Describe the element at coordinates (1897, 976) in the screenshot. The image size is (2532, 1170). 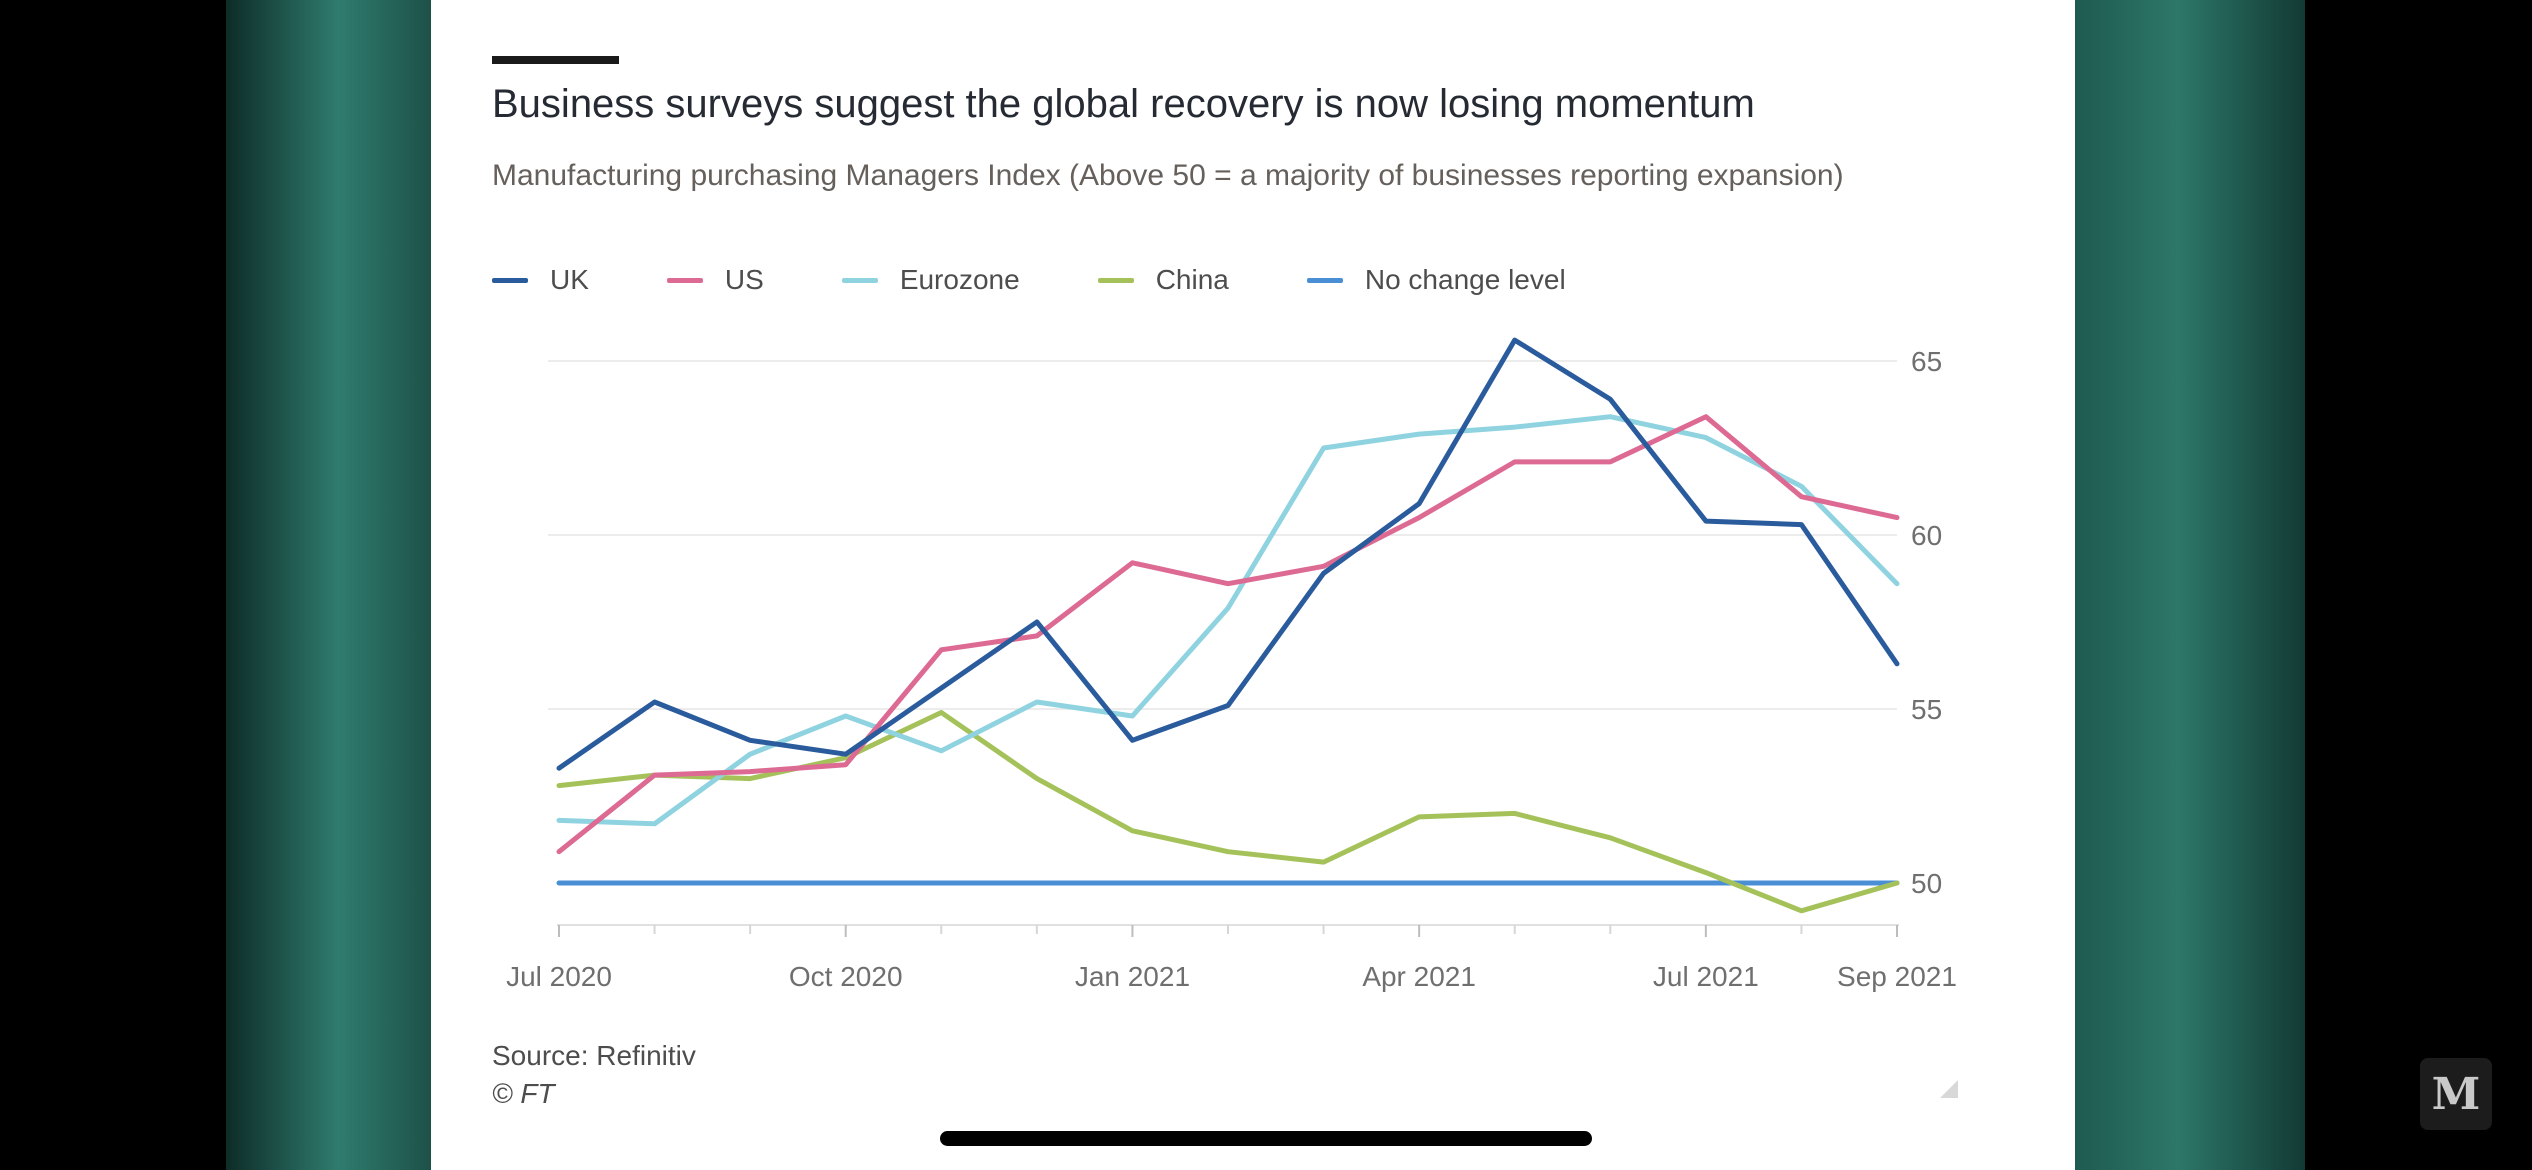
I see `x-tick-label: Sep 2021` at that location.